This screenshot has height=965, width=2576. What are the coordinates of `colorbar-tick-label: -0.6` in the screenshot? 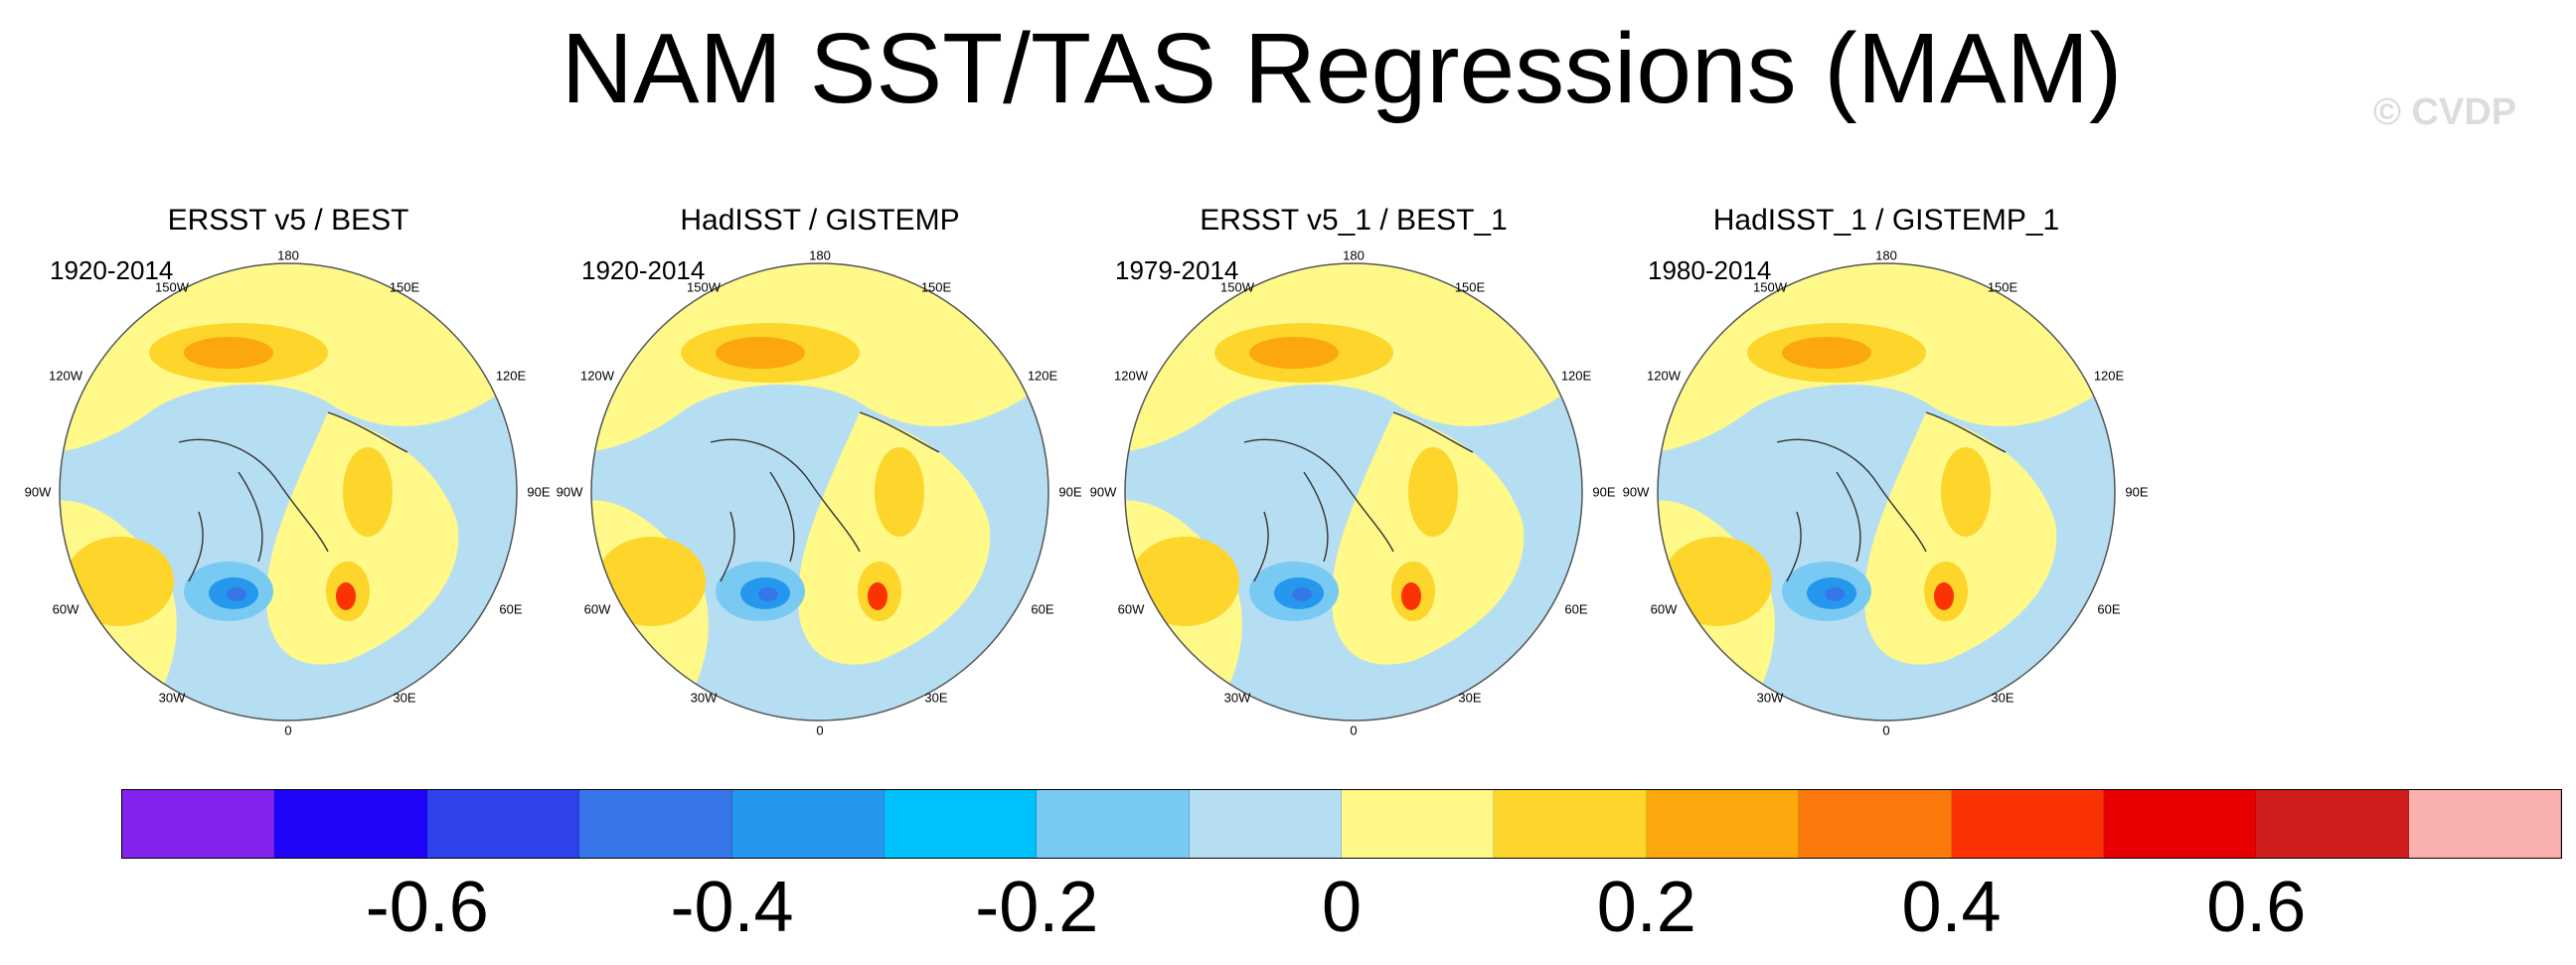 It's located at (427, 907).